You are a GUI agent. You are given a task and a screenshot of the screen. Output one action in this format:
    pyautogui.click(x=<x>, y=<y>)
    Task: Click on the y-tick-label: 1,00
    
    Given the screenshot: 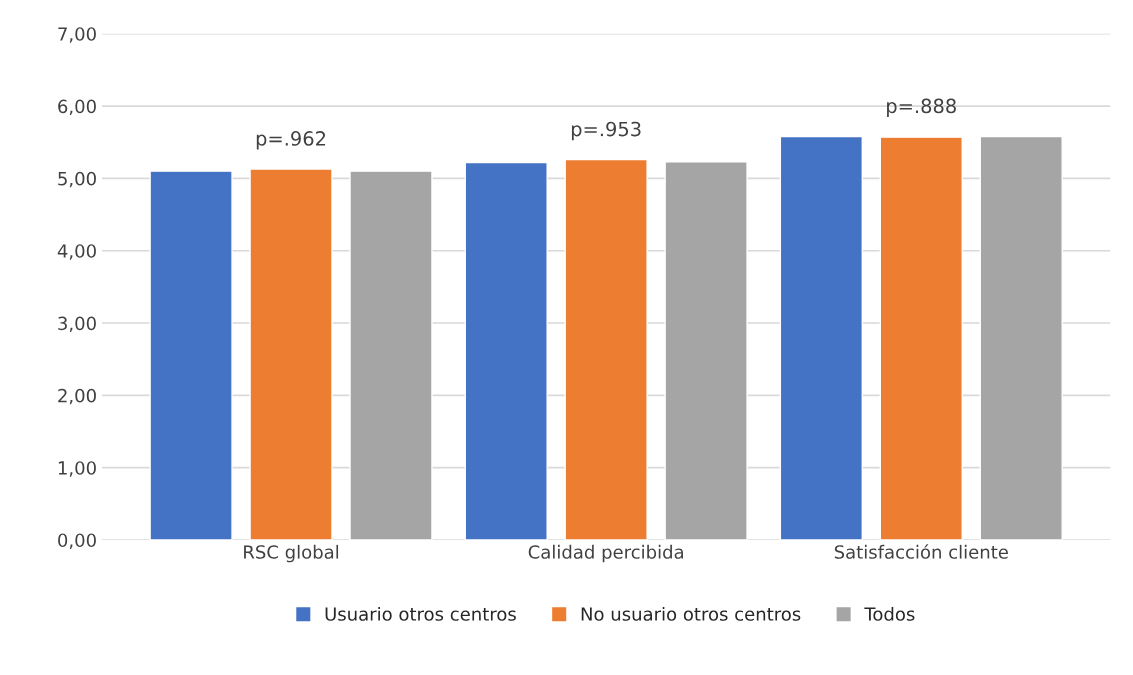 What is the action you would take?
    pyautogui.click(x=77, y=469)
    